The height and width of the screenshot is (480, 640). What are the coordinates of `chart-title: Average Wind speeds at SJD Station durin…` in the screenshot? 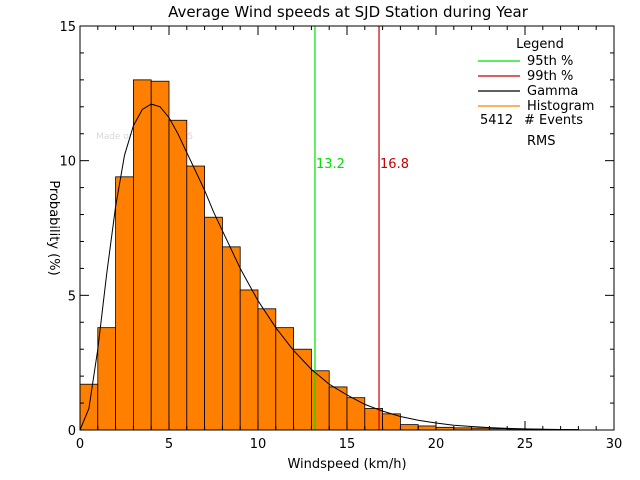 It's located at (348, 12).